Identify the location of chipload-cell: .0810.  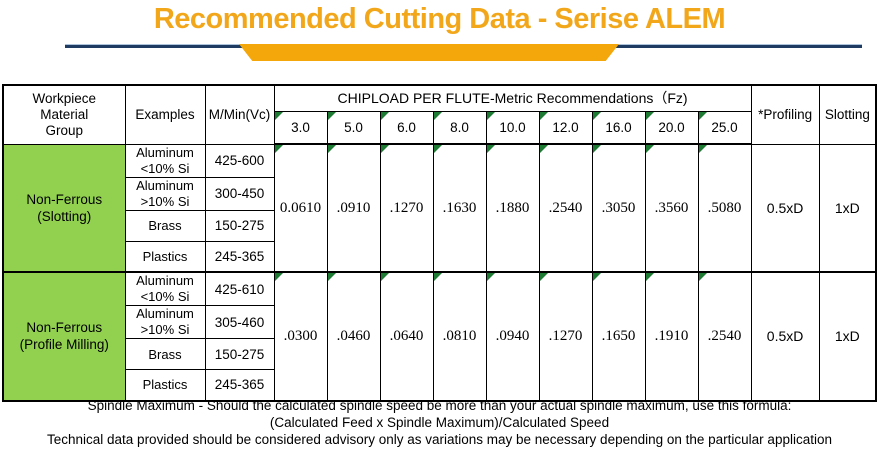
(459, 336).